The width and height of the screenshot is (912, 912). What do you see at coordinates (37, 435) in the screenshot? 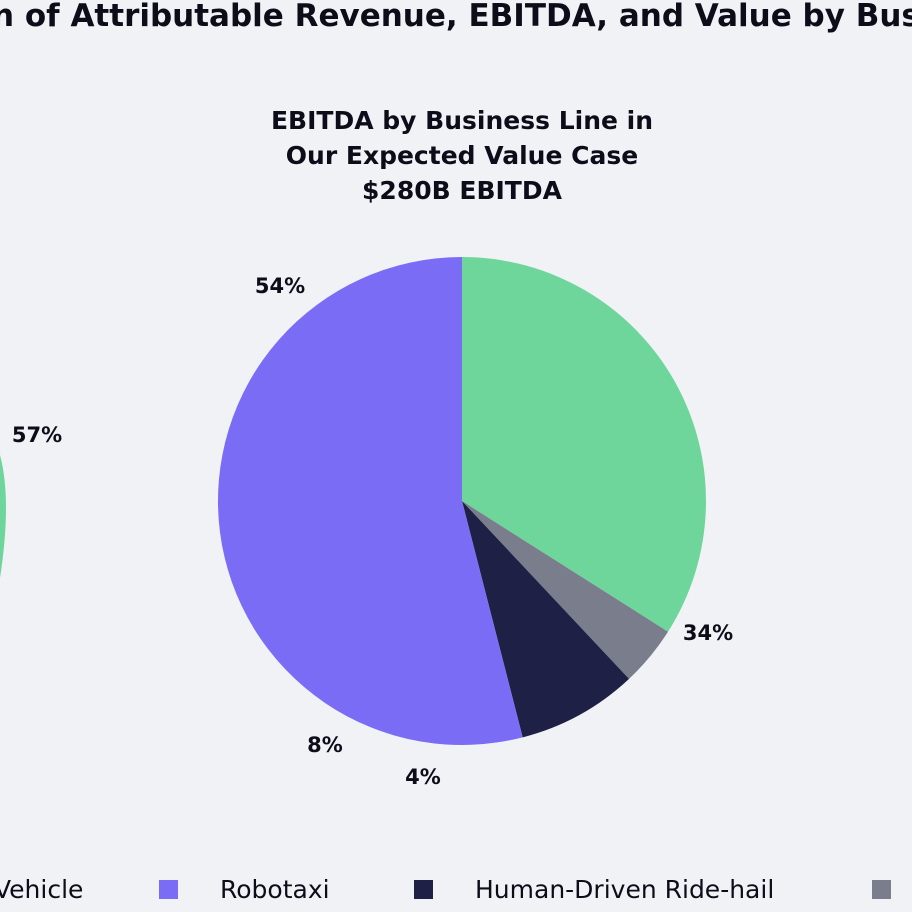
I see `left-pie-label: 57%` at bounding box center [37, 435].